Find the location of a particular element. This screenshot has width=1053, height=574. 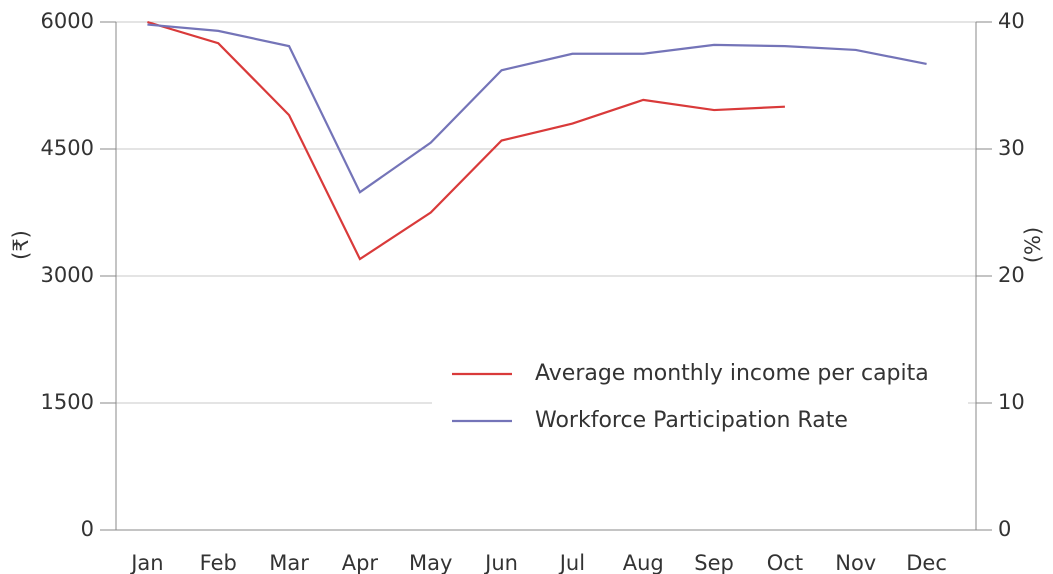

y-tick-label: 3000 is located at coordinates (67, 275).